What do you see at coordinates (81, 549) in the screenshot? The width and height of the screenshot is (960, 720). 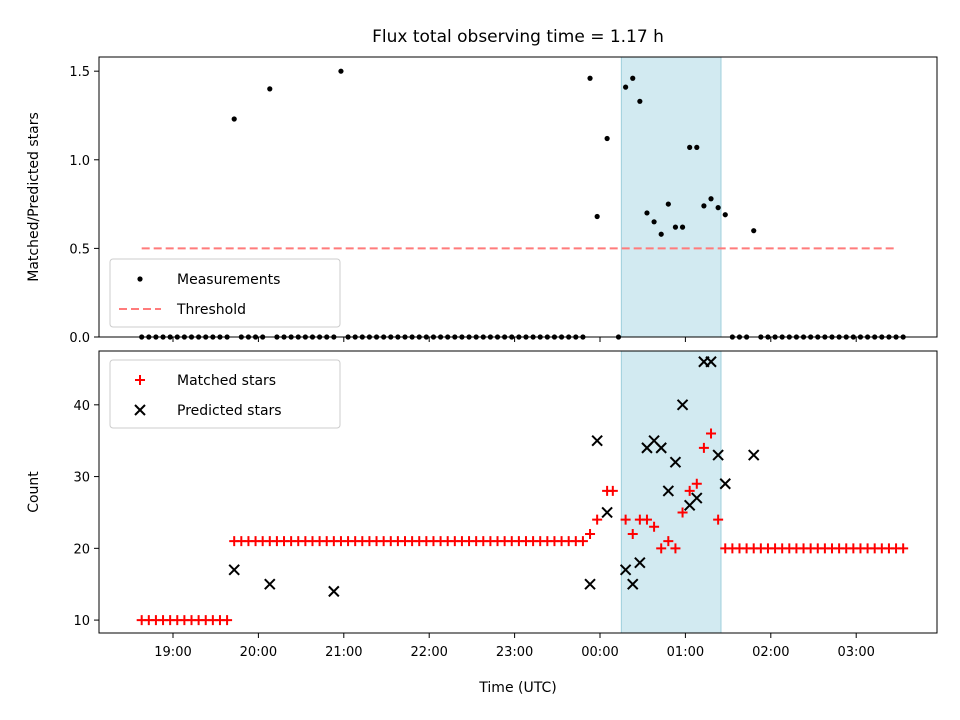 I see `y-tick-label: 20` at bounding box center [81, 549].